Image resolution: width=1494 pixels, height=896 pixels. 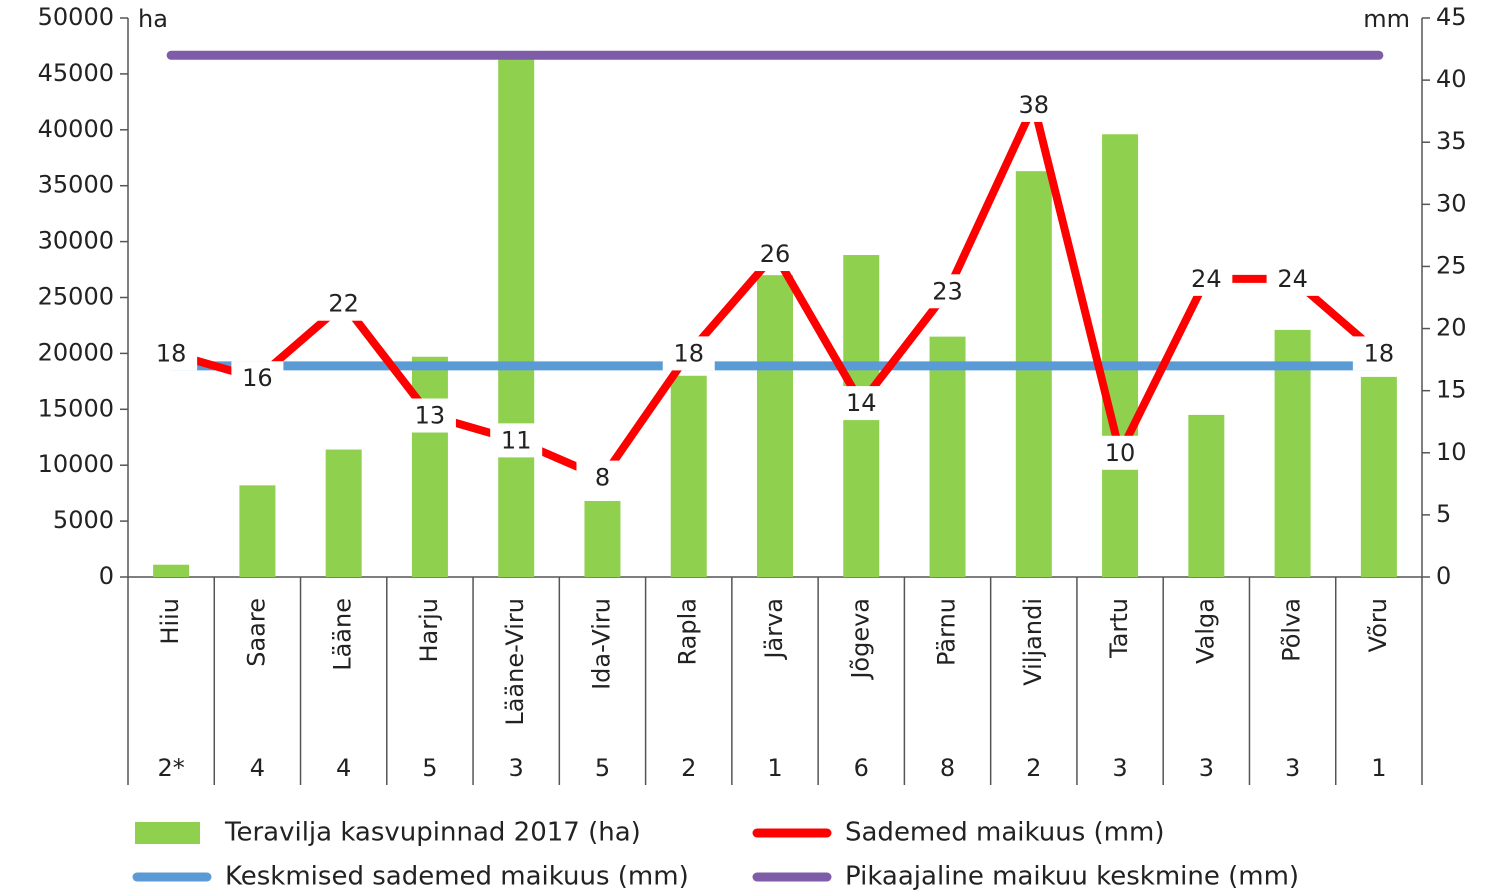 I want to click on x-tick-label: Järva, so click(x=774, y=629).